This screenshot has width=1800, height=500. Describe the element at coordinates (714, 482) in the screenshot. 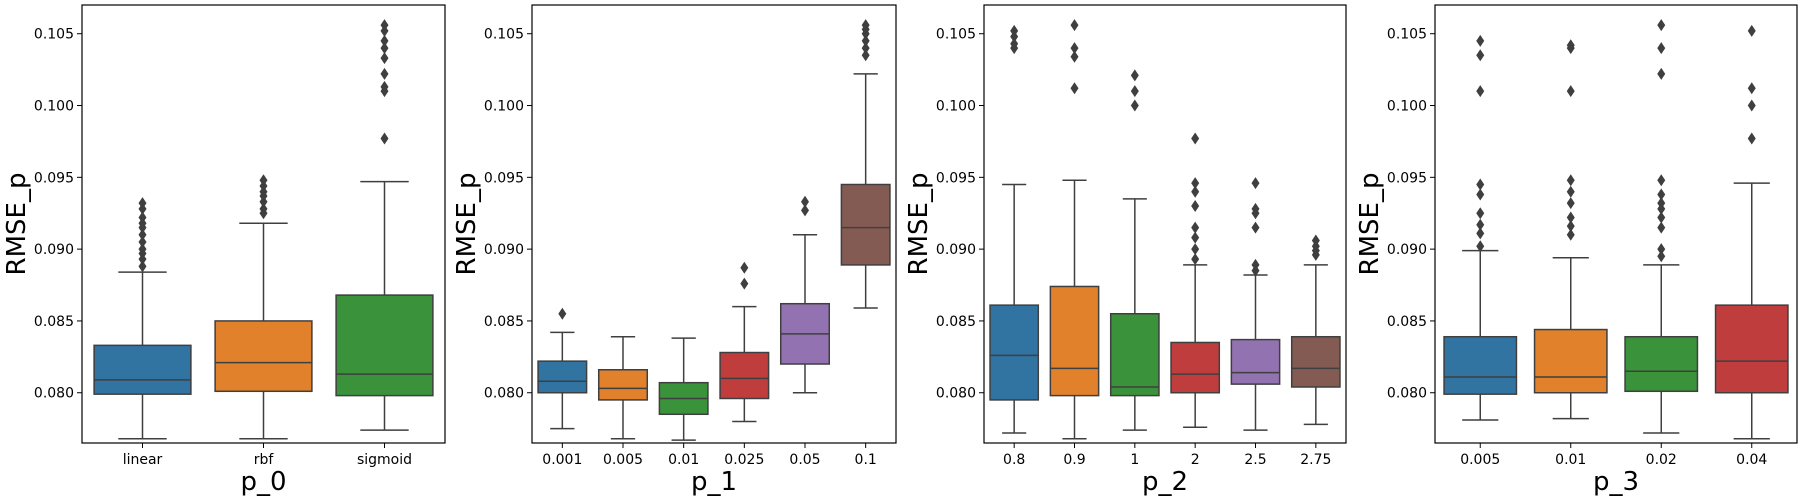

I see `x-axis-label: p_1` at that location.